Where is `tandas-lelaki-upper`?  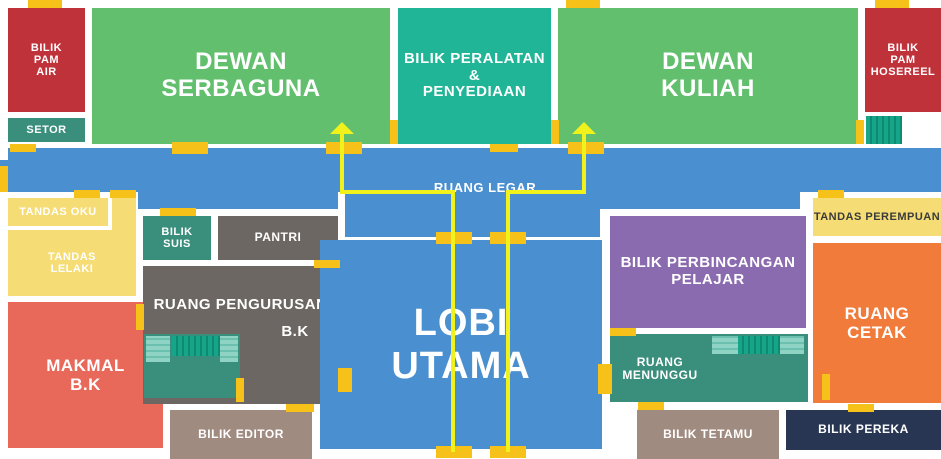
tandas-lelaki-upper is located at coordinates (124, 215).